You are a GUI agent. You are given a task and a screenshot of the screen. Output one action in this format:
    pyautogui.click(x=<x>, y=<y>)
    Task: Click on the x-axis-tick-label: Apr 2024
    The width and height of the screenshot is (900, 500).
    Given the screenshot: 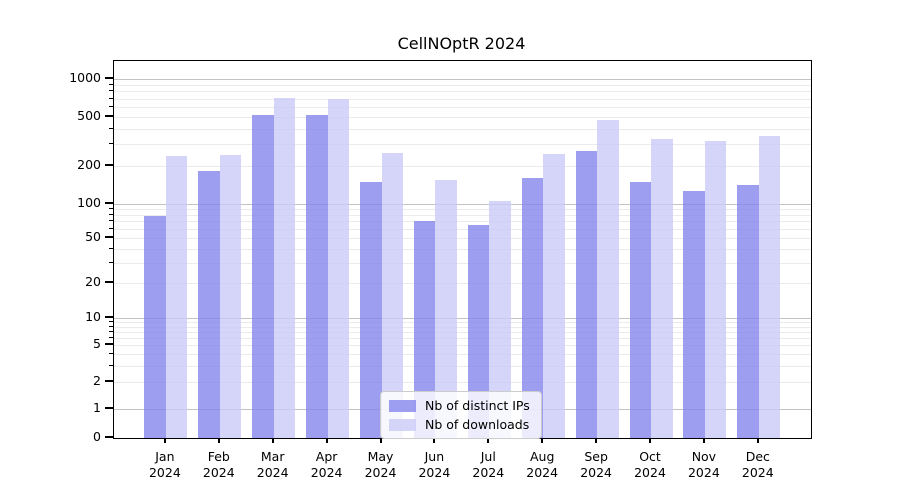 What is the action you would take?
    pyautogui.click(x=327, y=464)
    